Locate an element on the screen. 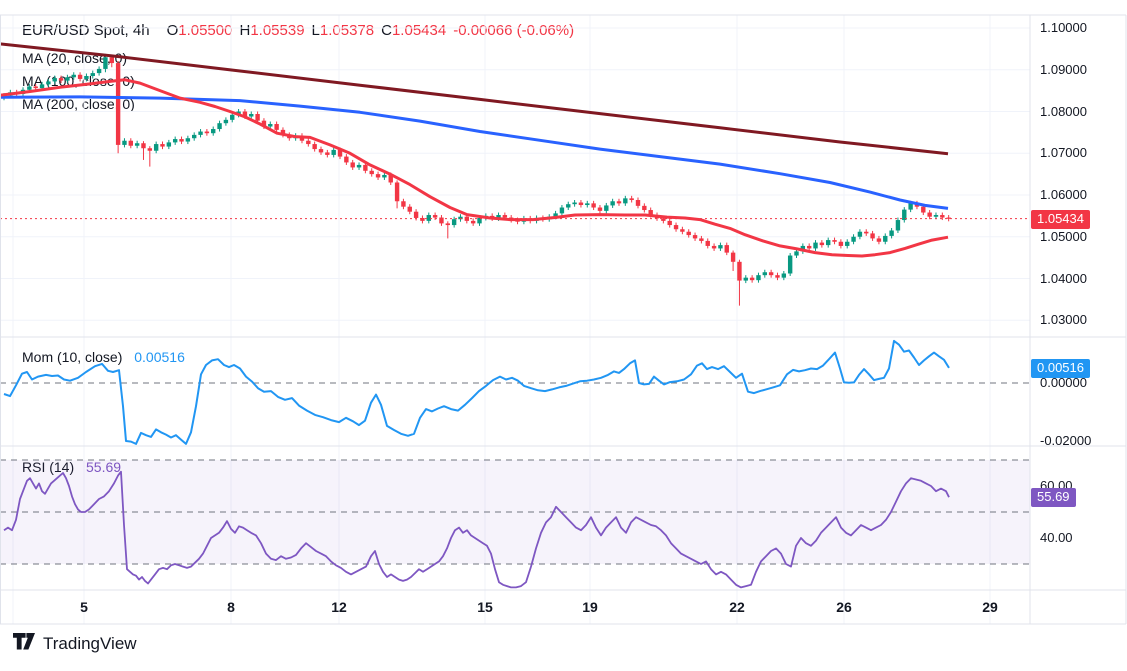 The width and height of the screenshot is (1127, 671). time-axis-label: 5 is located at coordinates (84, 607).